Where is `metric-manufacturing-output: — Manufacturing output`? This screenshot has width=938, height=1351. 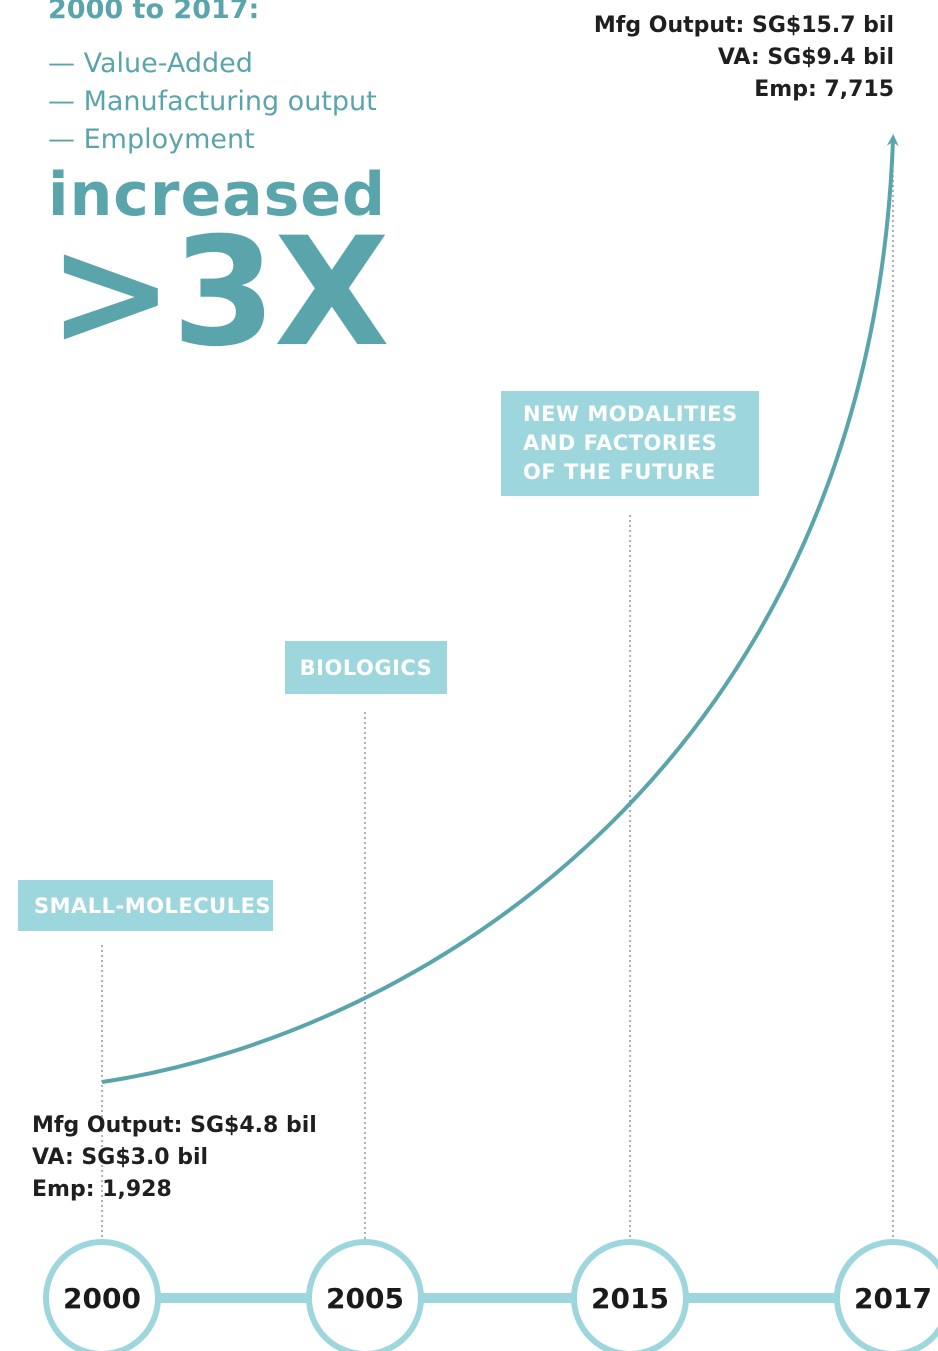
metric-manufacturing-output: — Manufacturing output is located at coordinates (212, 101).